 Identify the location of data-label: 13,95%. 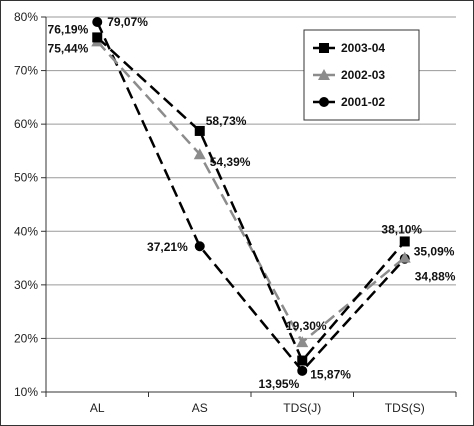
(279, 384).